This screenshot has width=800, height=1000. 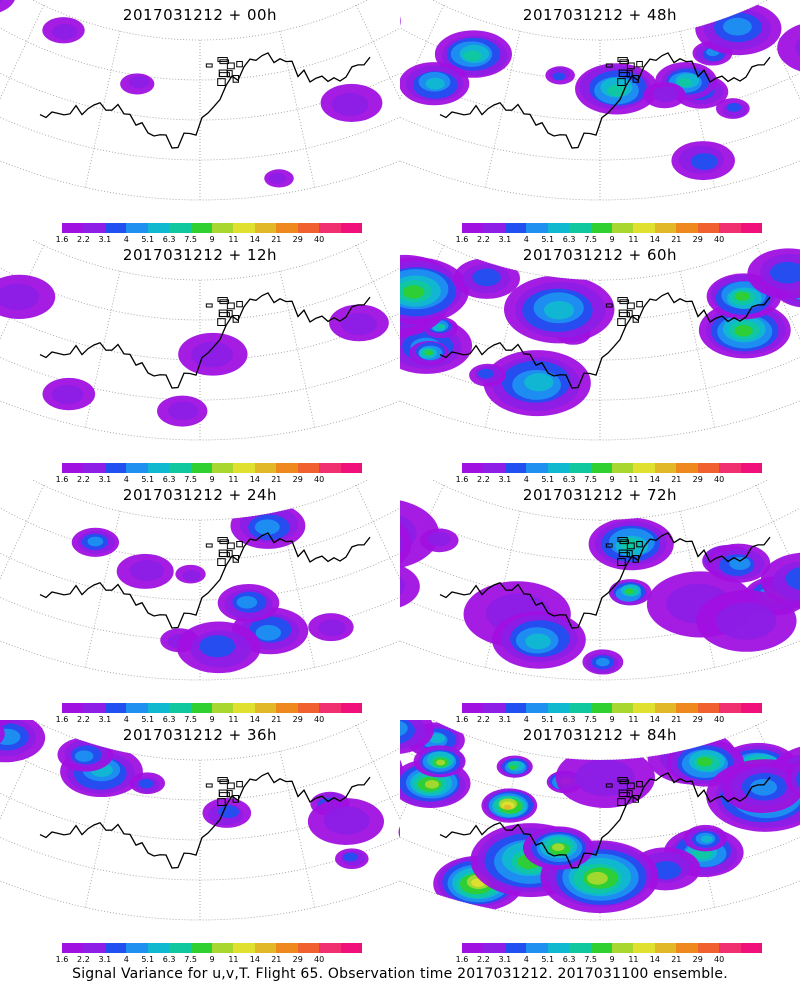 I want to click on panel-title: 2017031212 + 84h, so click(x=600, y=735).